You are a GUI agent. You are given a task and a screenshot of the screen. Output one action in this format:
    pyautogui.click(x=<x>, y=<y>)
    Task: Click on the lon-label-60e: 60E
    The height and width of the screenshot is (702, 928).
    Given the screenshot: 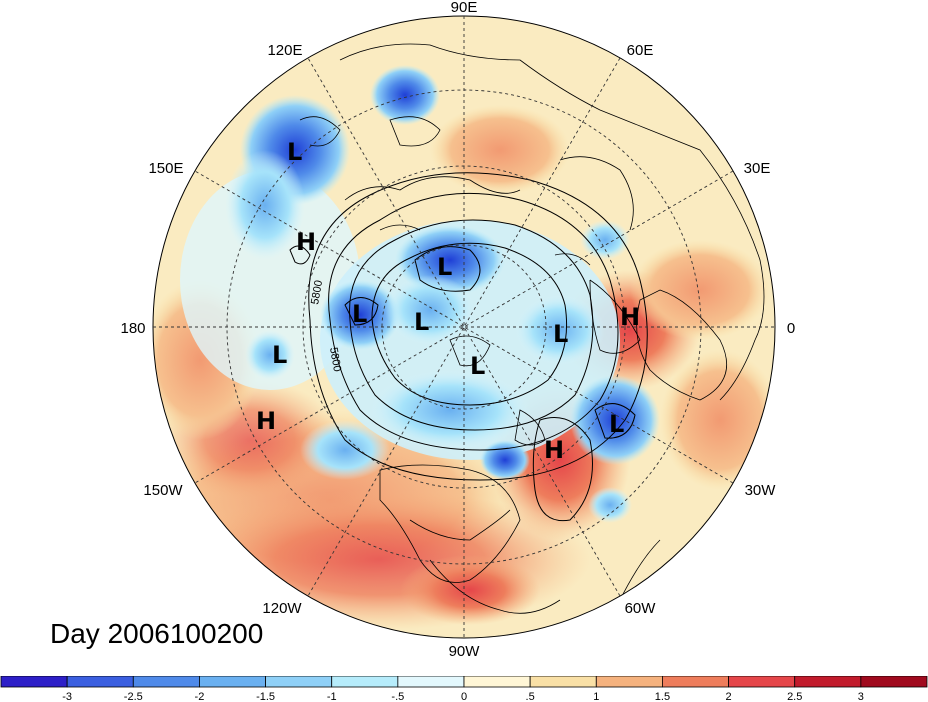 What is the action you would take?
    pyautogui.click(x=640, y=50)
    